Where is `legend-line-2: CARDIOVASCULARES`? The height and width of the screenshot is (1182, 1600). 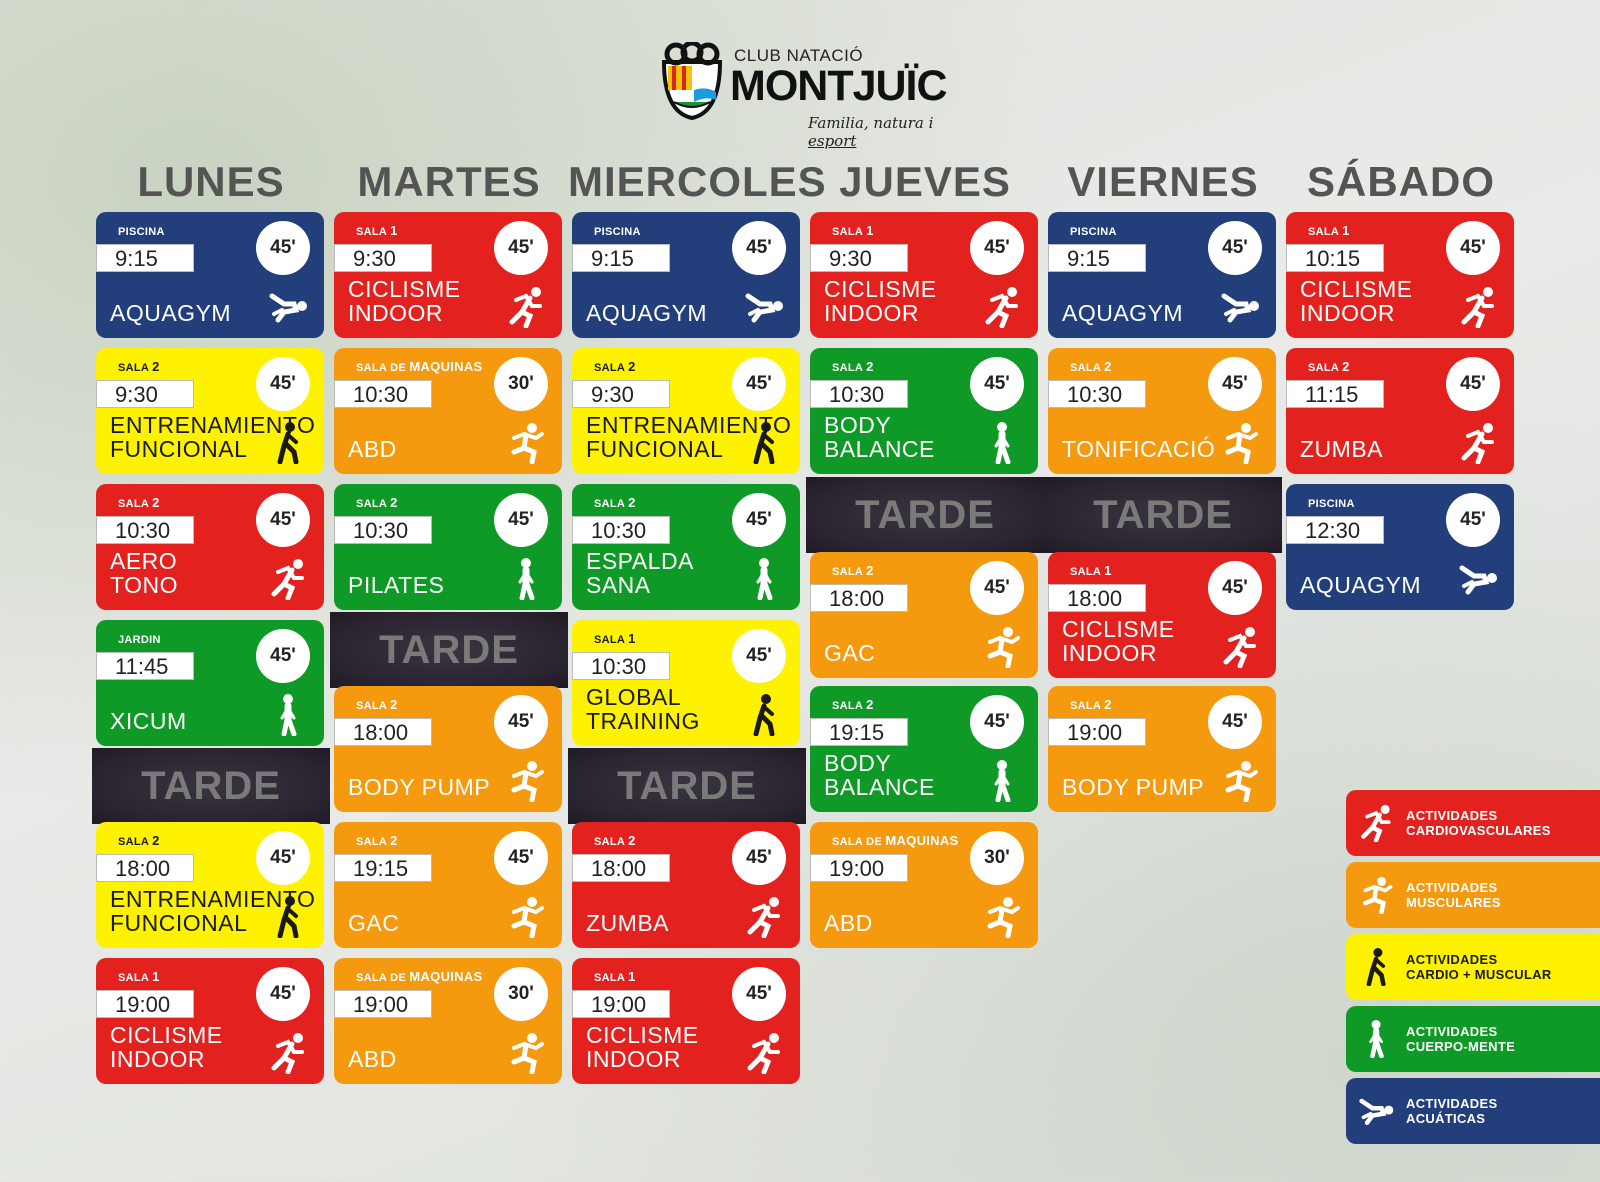 legend-line-2: CARDIOVASCULARES is located at coordinates (1478, 830).